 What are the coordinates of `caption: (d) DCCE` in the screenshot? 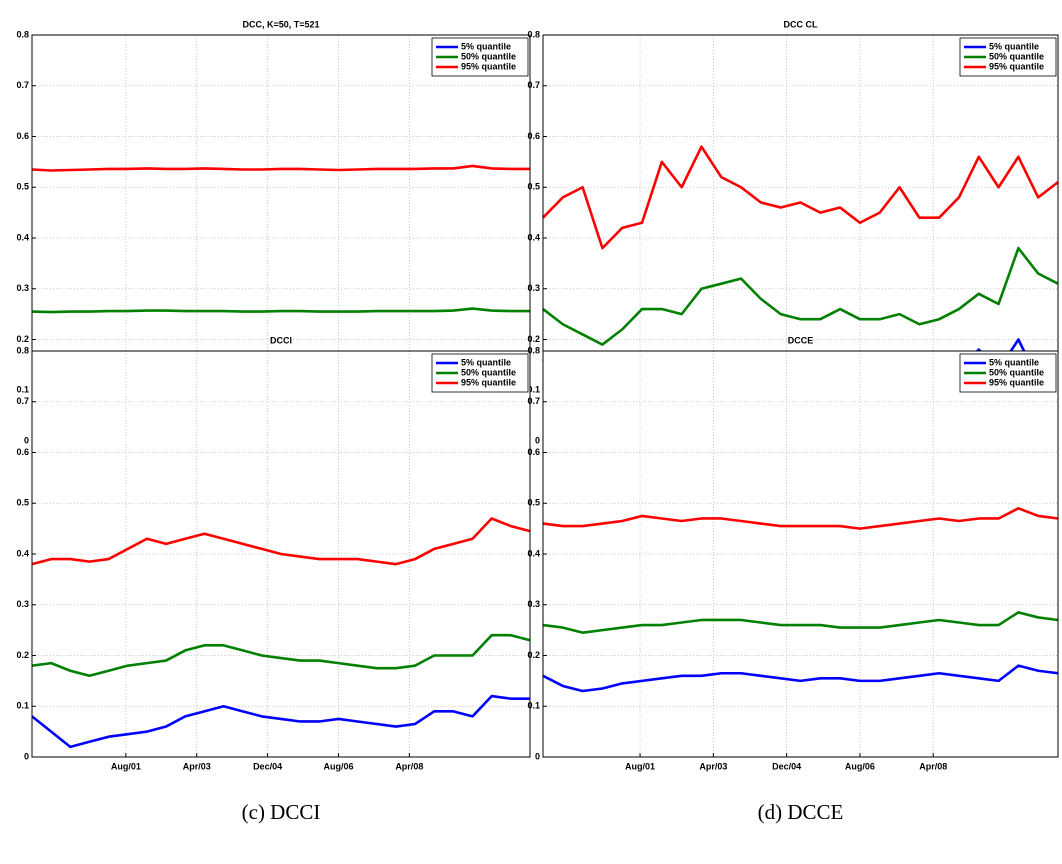 It's located at (801, 812).